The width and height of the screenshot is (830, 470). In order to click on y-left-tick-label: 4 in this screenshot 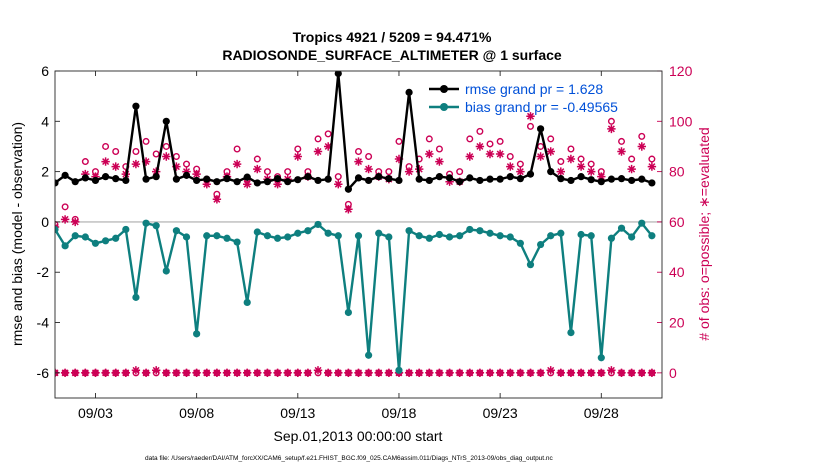, I will do `click(45, 121)`.